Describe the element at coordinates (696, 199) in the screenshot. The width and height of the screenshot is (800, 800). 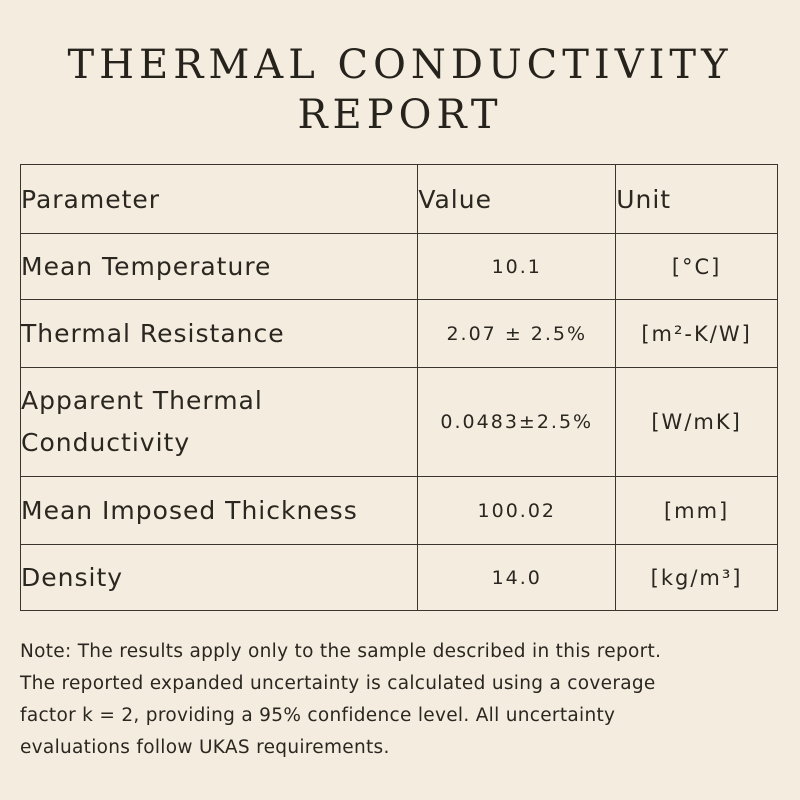
I see `header-unit: Unit` at that location.